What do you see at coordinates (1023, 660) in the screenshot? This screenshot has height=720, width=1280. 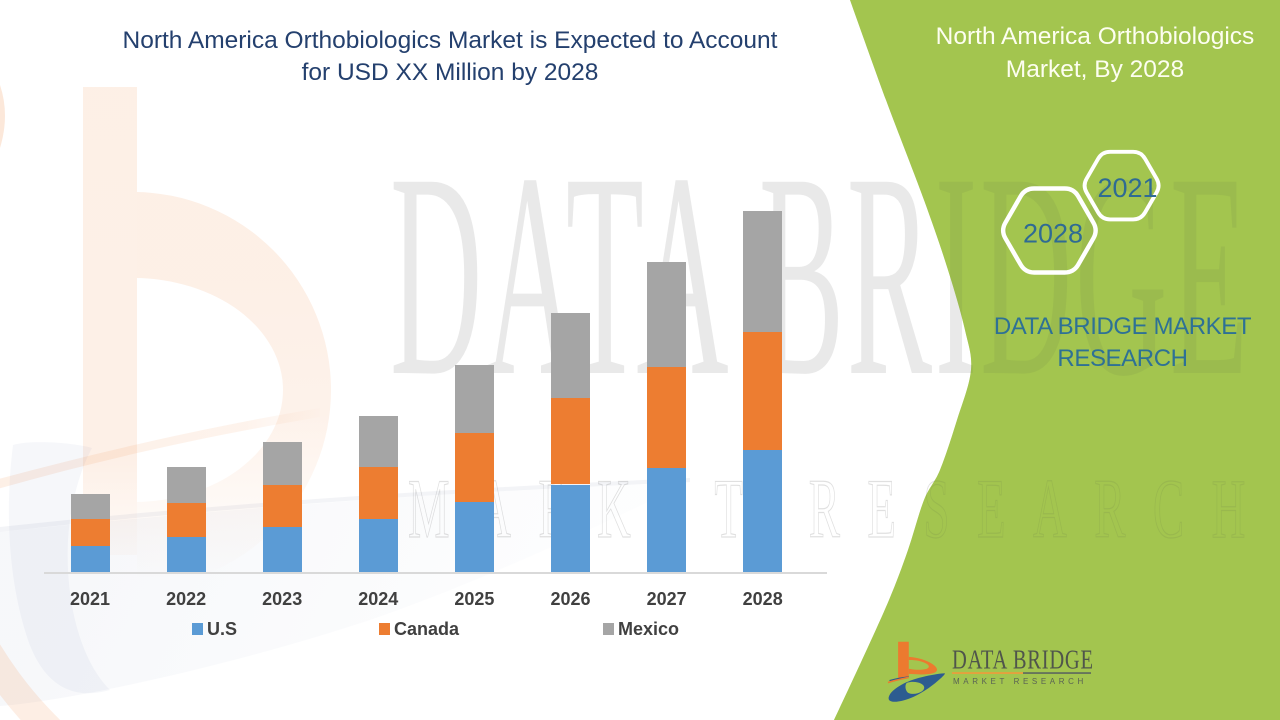 I see `svg-text: DATA BRIDGE` at bounding box center [1023, 660].